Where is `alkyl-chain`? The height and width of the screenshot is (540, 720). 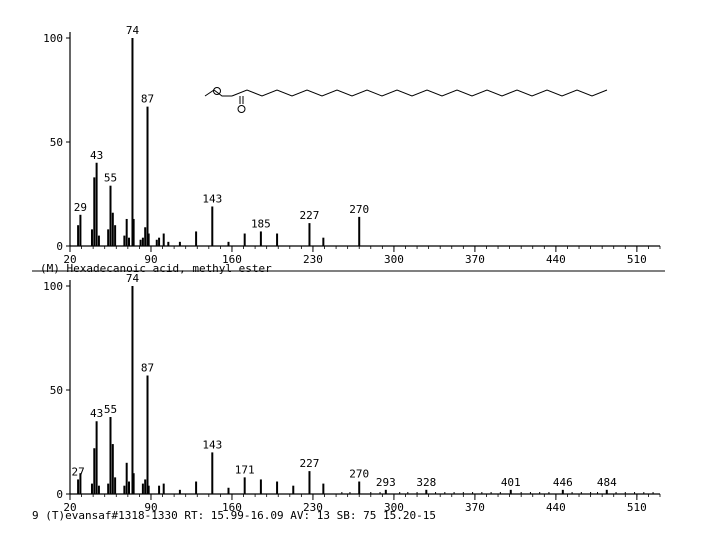 alkyl-chain is located at coordinates (419, 93).